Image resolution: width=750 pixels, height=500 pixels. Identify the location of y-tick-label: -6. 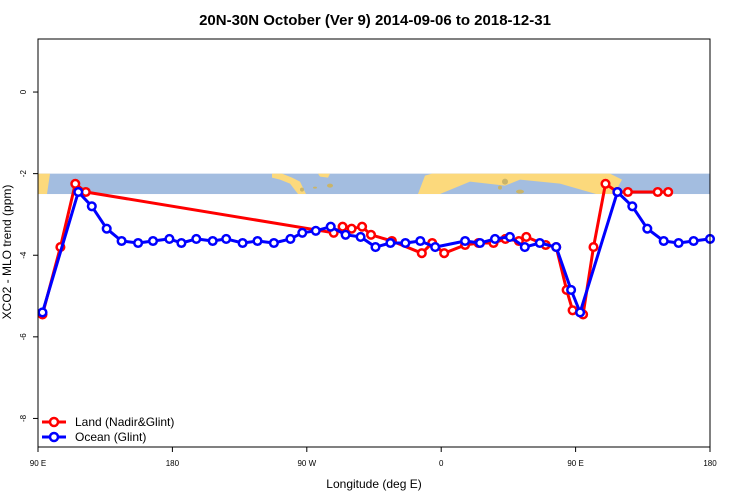
(23, 337).